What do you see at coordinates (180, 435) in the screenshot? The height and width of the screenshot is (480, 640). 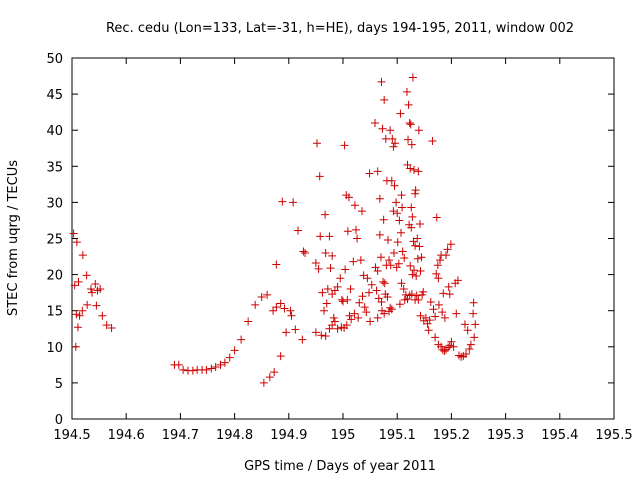 I see `x-tick-label: 194.7` at bounding box center [180, 435].